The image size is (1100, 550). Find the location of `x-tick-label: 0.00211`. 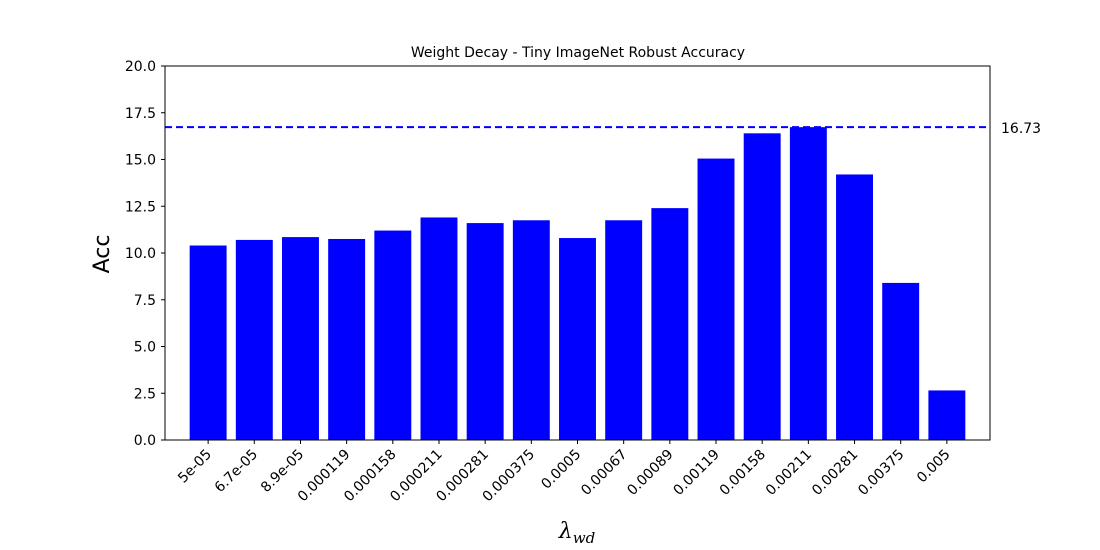

x-tick-label: 0.00211 is located at coordinates (789, 473).